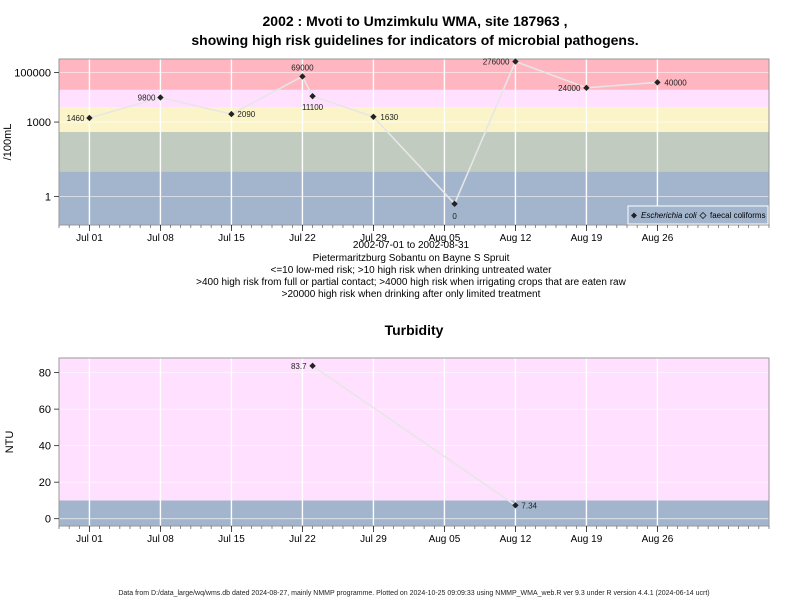  What do you see at coordinates (675, 82) in the screenshot?
I see `data-label: 40000` at bounding box center [675, 82].